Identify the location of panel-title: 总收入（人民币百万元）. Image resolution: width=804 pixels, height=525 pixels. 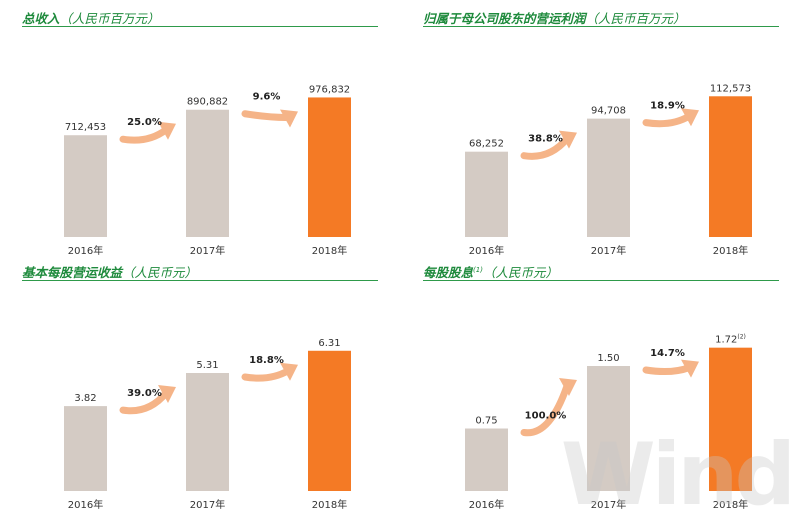
(91, 17).